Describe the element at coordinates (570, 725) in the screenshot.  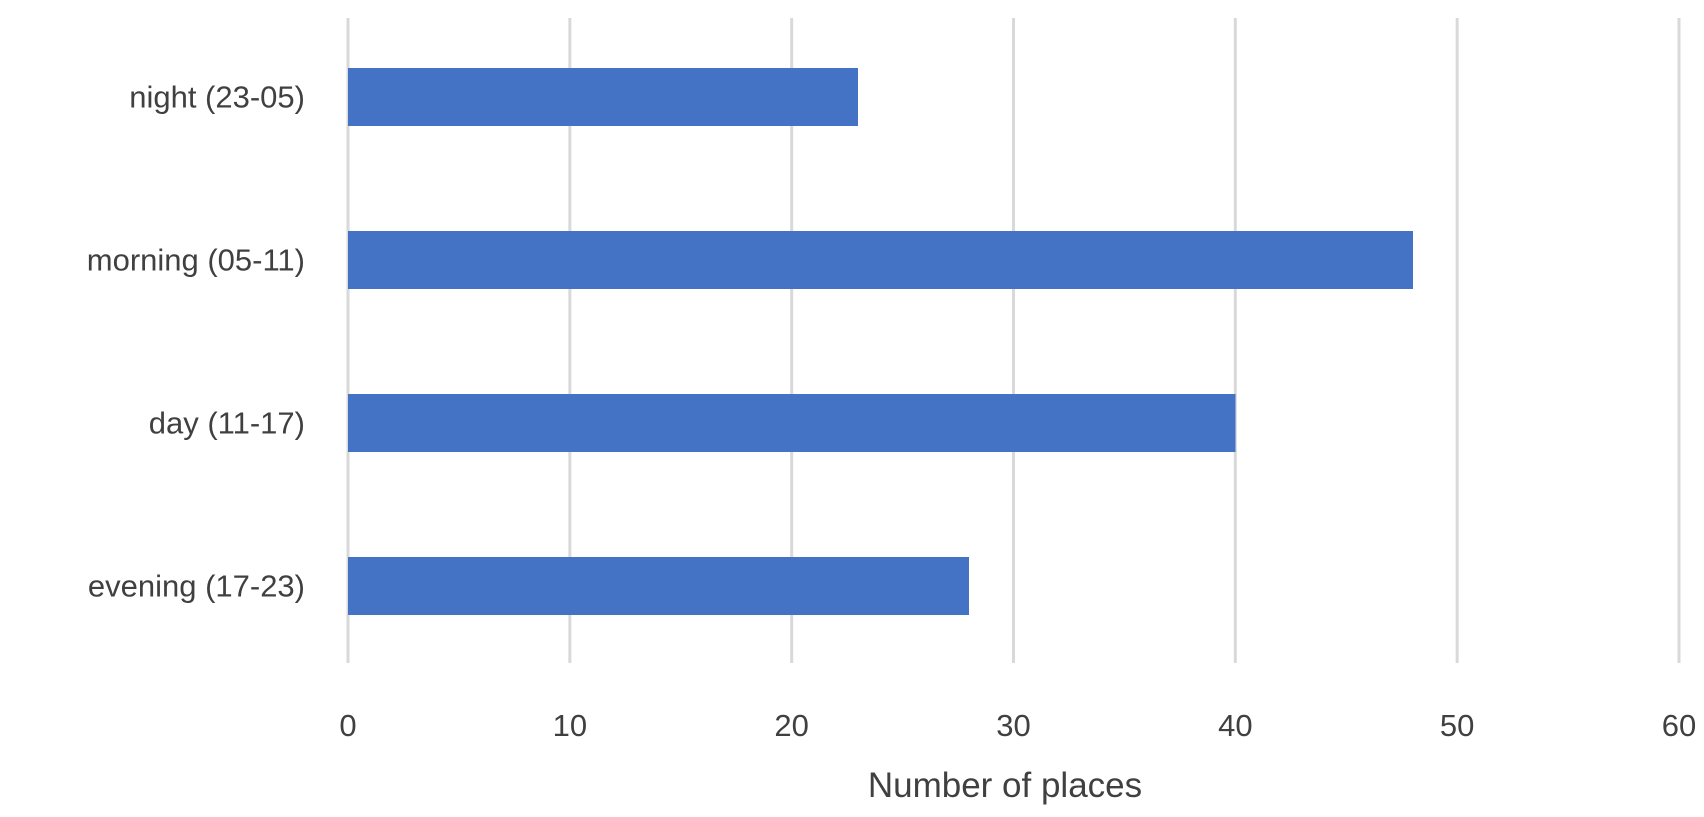
I see `x-tick-label: 10` at that location.